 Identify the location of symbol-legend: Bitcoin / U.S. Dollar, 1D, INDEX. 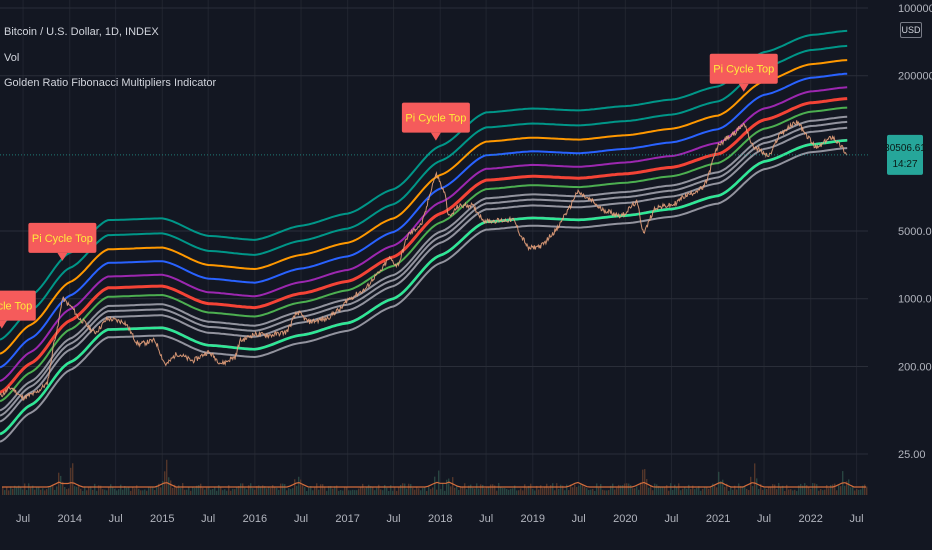
(81, 32).